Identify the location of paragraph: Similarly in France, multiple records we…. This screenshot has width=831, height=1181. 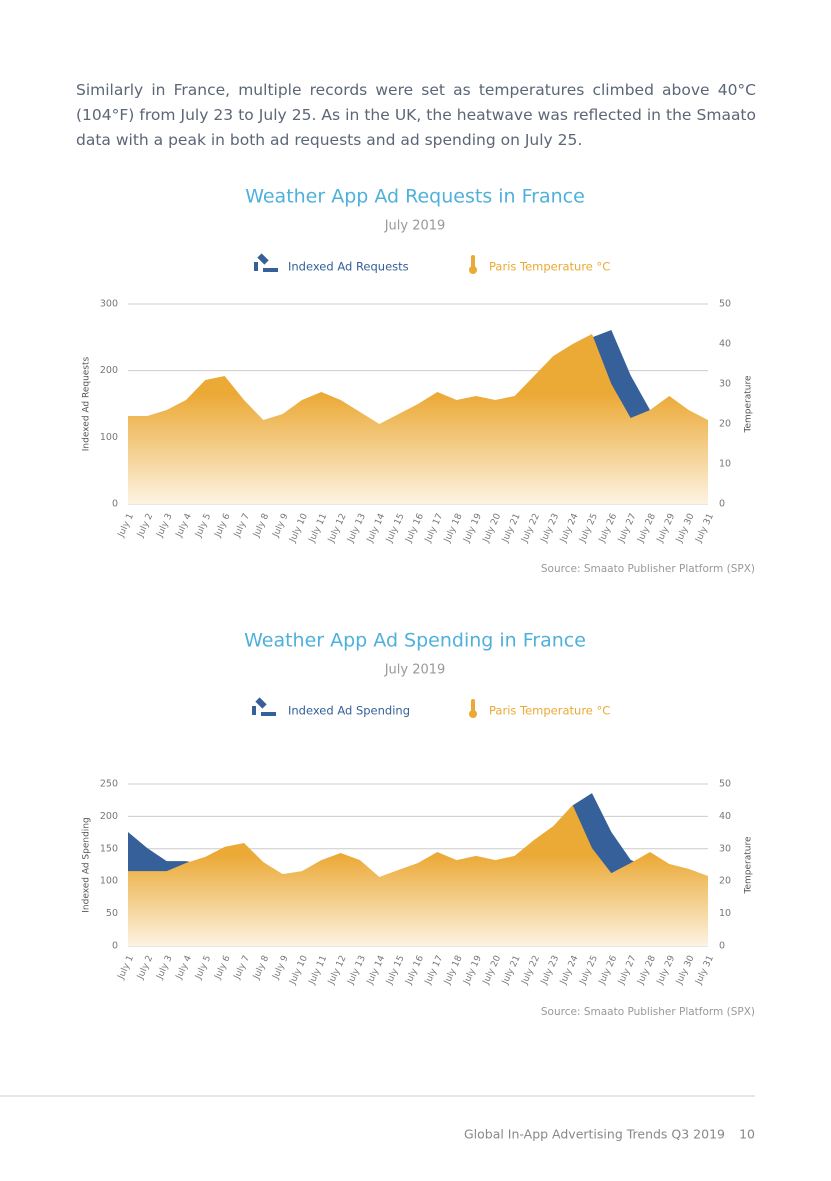
(416, 115).